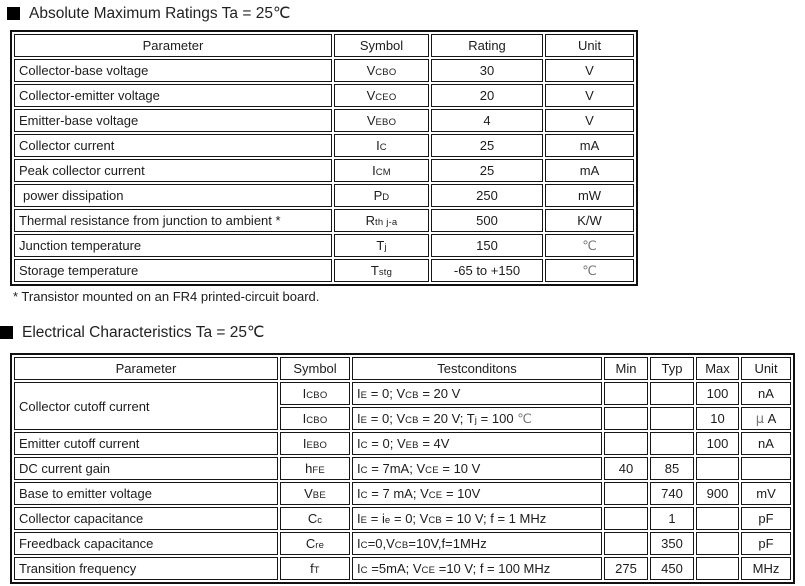 This screenshot has height=586, width=805. What do you see at coordinates (672, 368) in the screenshot?
I see `col-header-typ: Typ` at bounding box center [672, 368].